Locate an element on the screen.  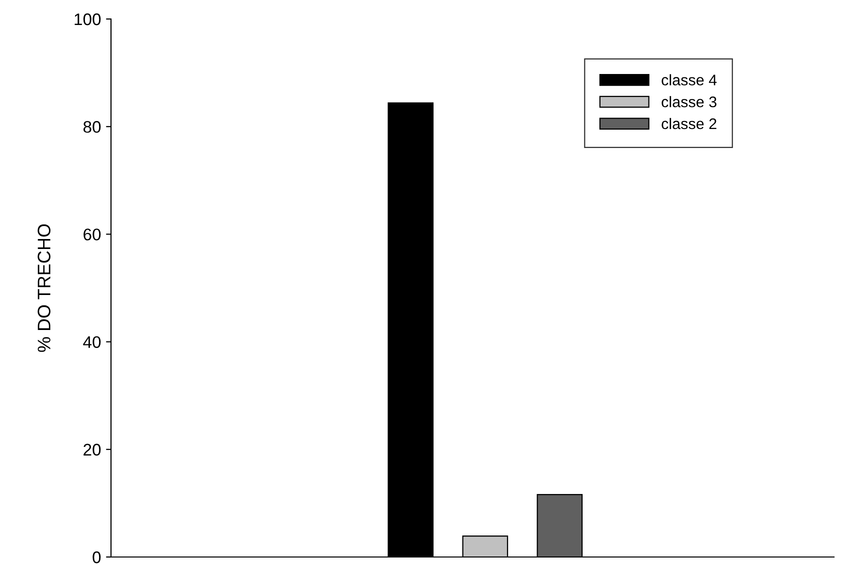
y-tick-label: 40 is located at coordinates (92, 342).